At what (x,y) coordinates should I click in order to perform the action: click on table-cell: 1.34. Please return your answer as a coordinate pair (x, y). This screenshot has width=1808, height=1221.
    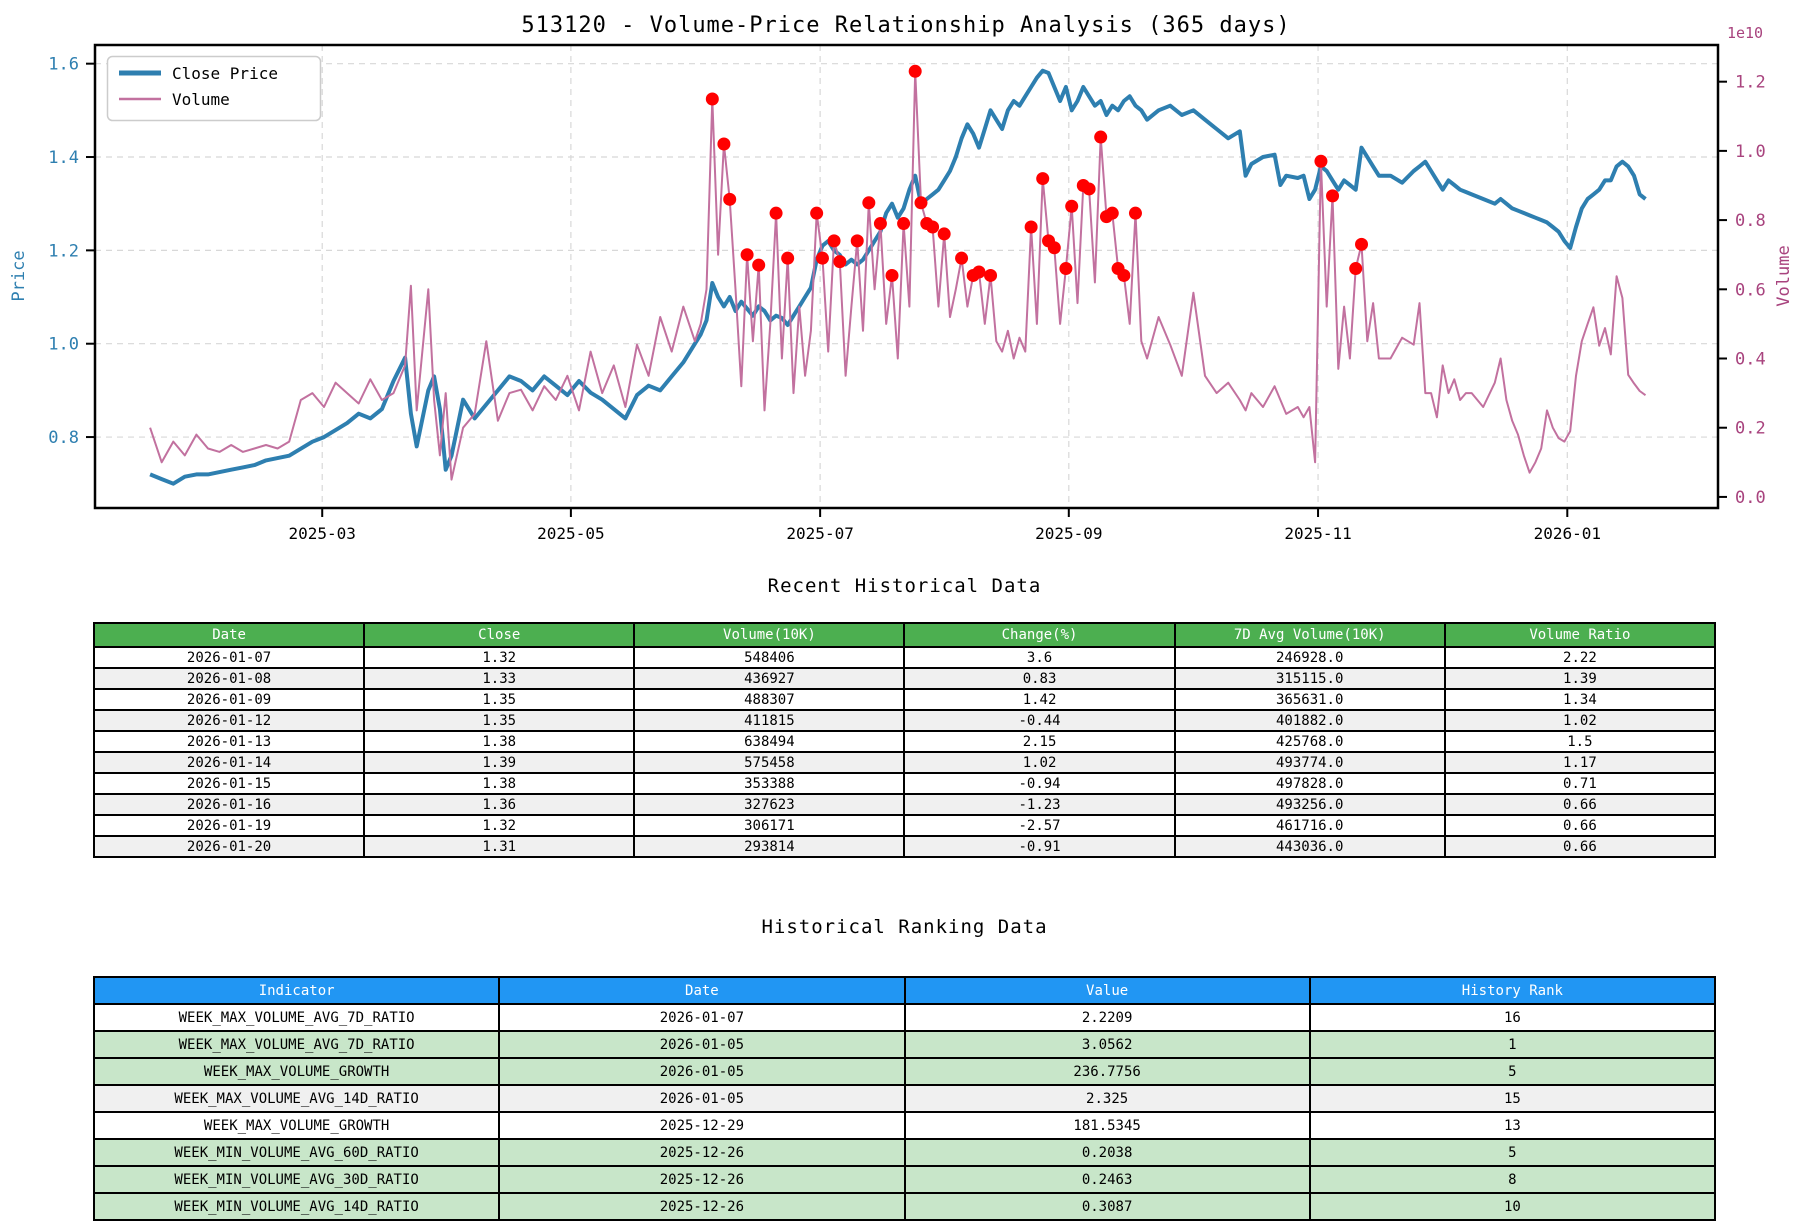
    Looking at the image, I should click on (1580, 699).